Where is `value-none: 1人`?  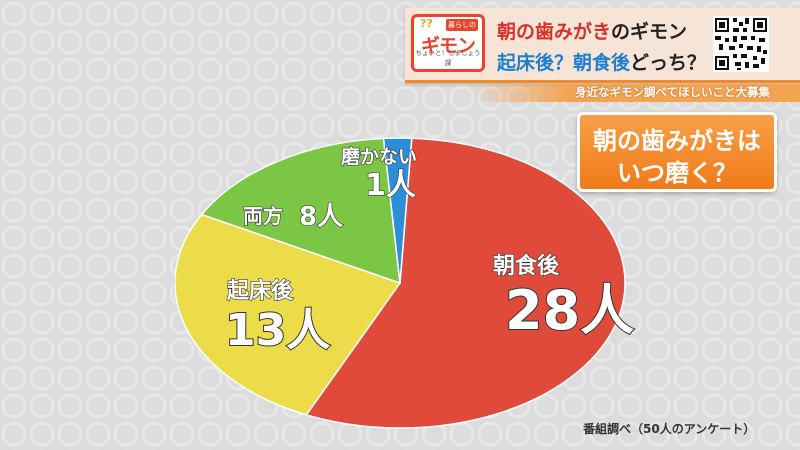 value-none: 1人 is located at coordinates (390, 185).